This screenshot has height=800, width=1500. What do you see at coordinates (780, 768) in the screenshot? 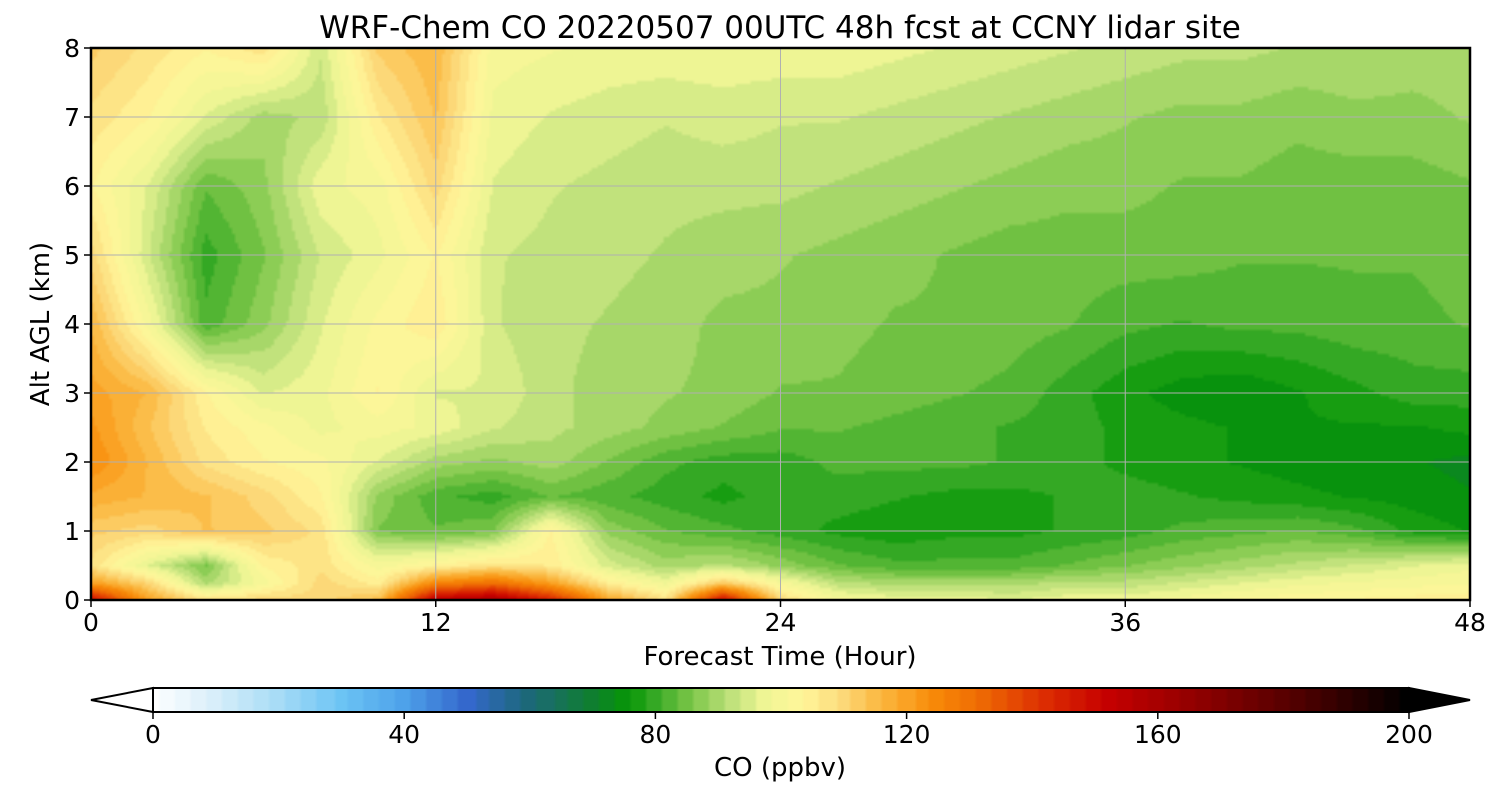
I see `colorbar-label: CO (ppbv)` at bounding box center [780, 768].